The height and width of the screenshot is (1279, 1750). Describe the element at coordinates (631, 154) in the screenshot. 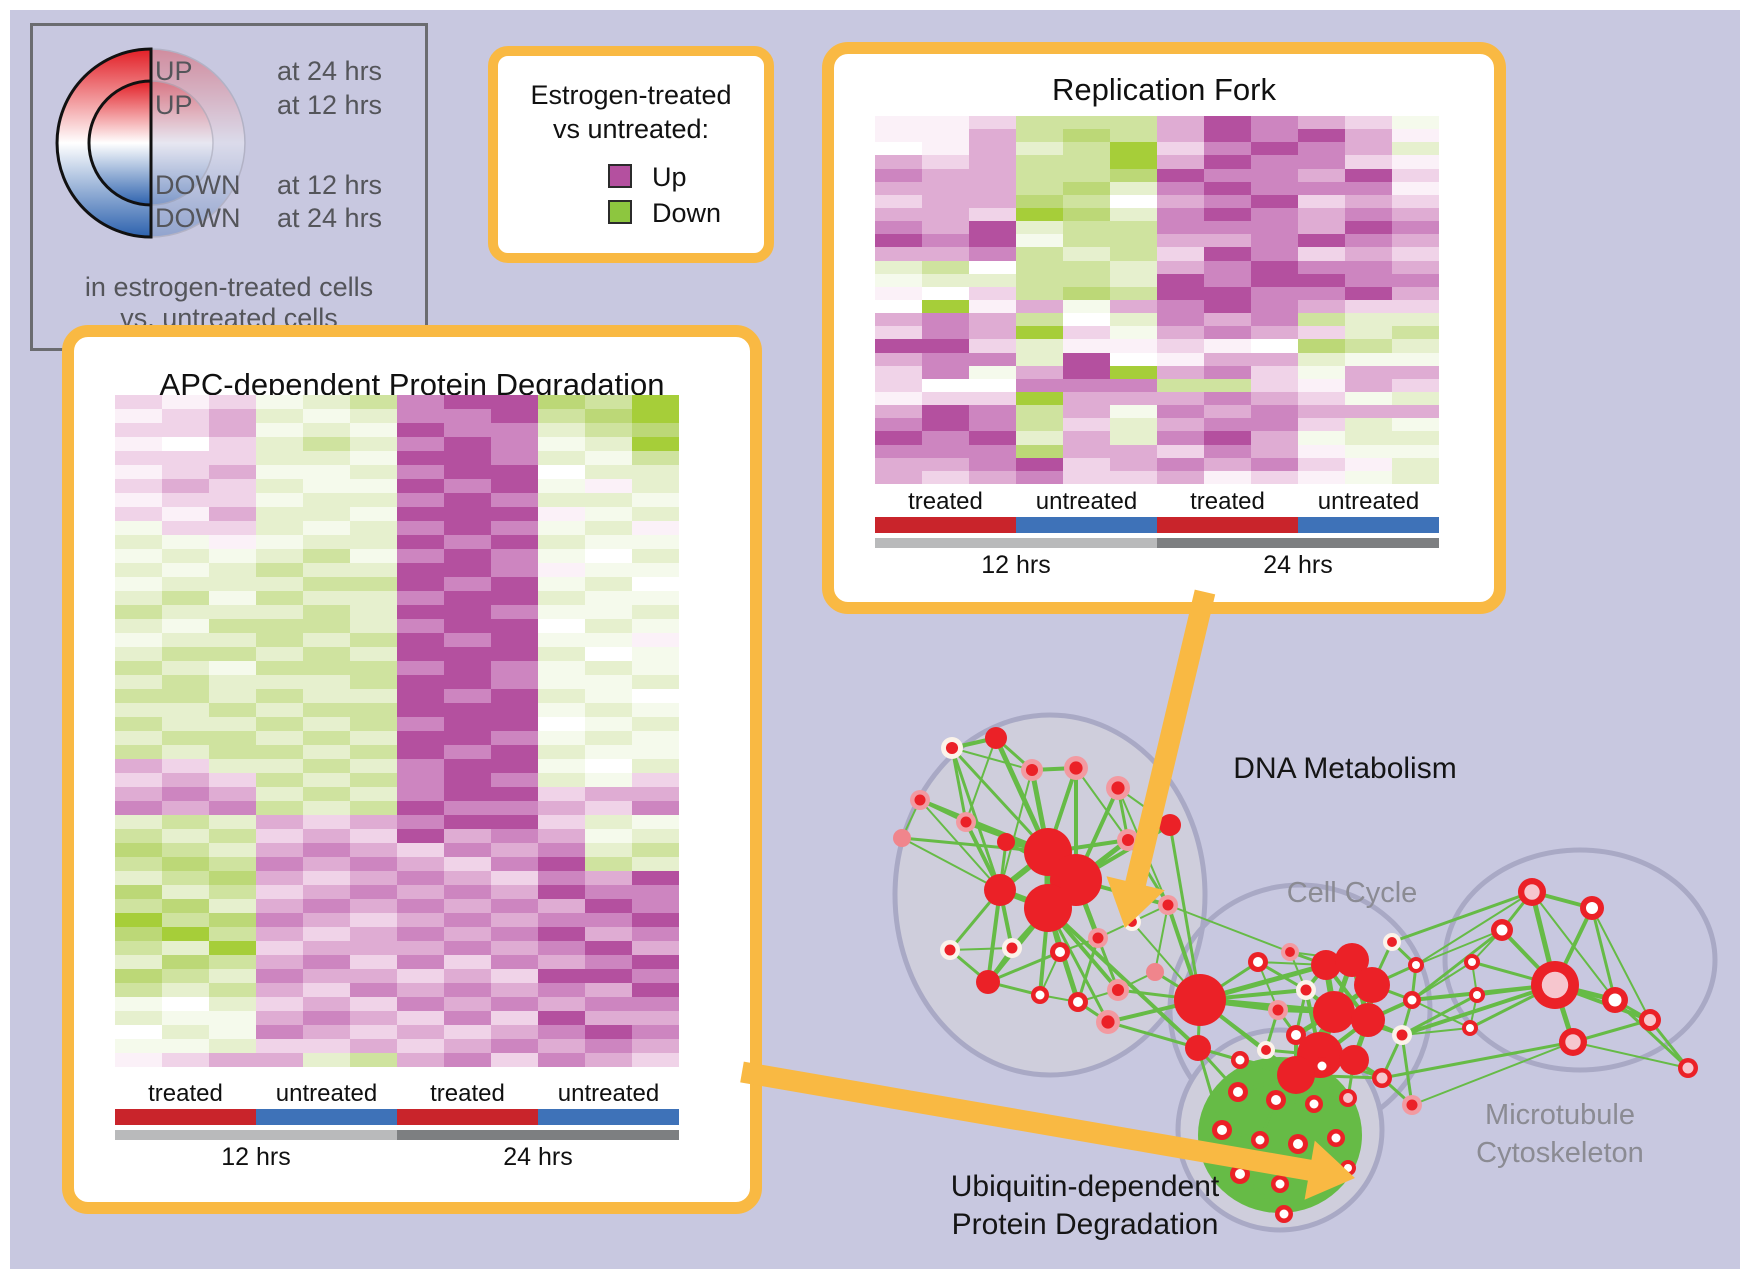

I see `estrogen-legend-box: Estrogen-treated vs untreated: Up Down` at that location.